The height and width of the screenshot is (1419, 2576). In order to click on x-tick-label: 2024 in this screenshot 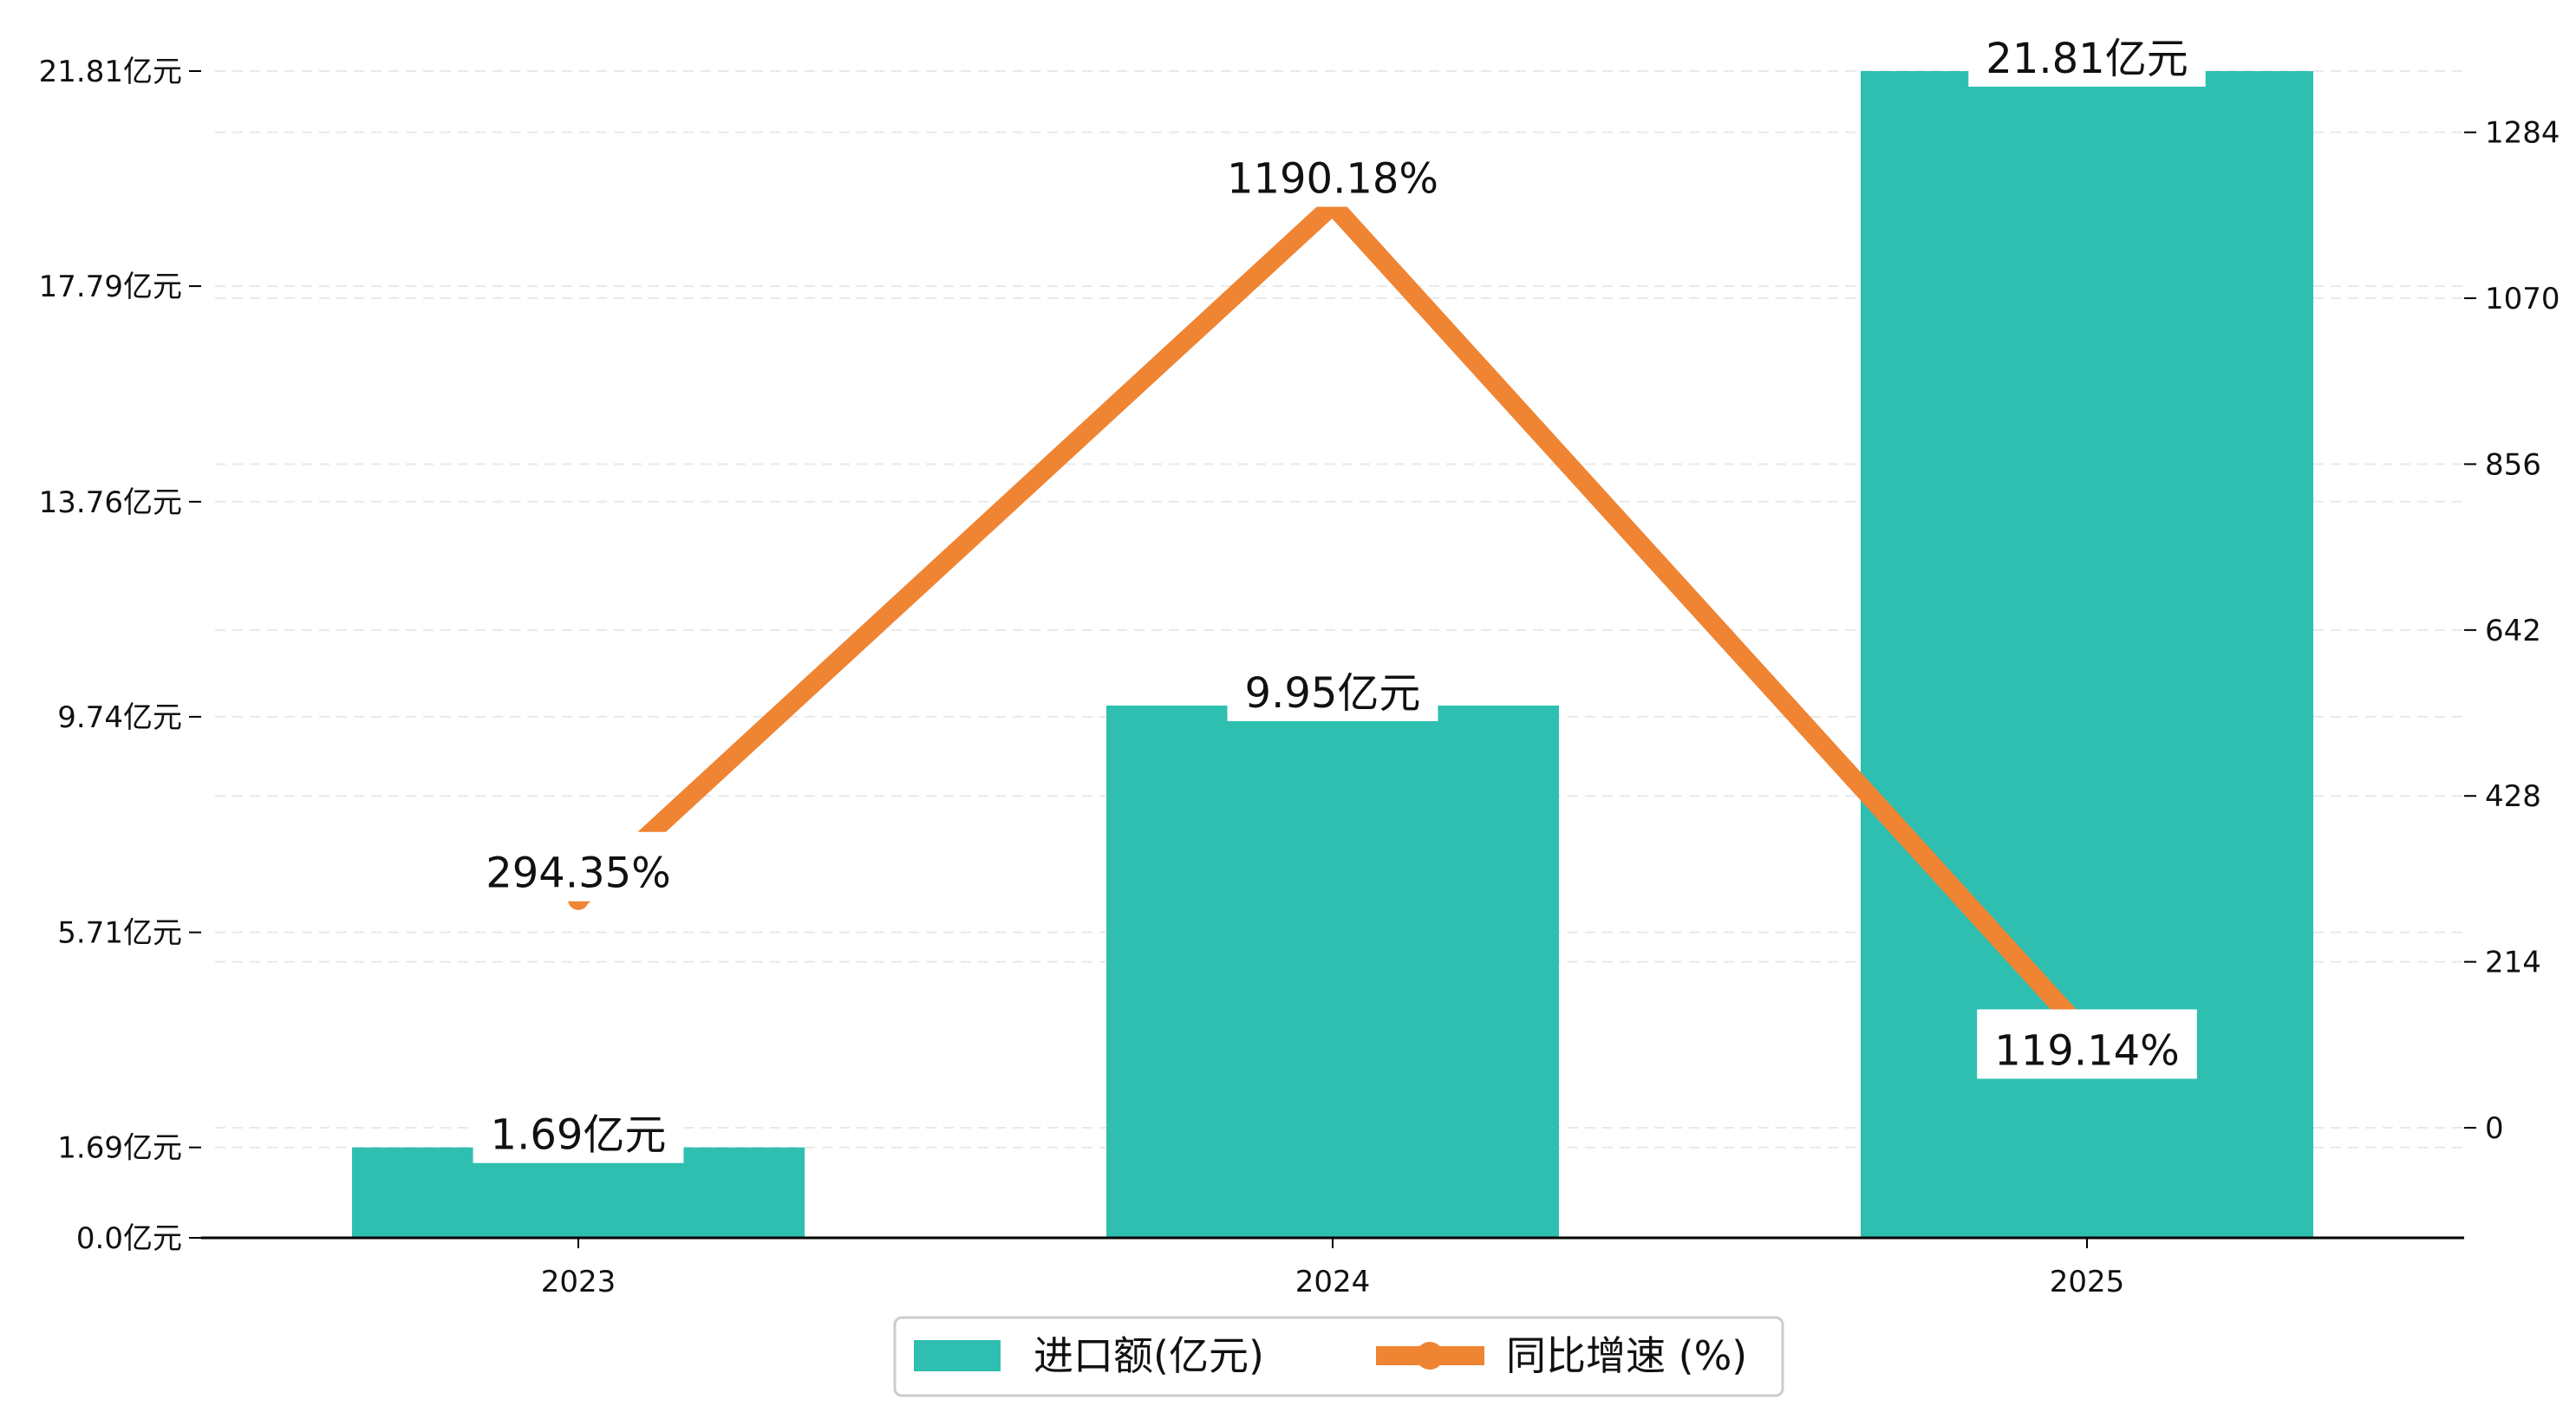, I will do `click(1333, 1282)`.